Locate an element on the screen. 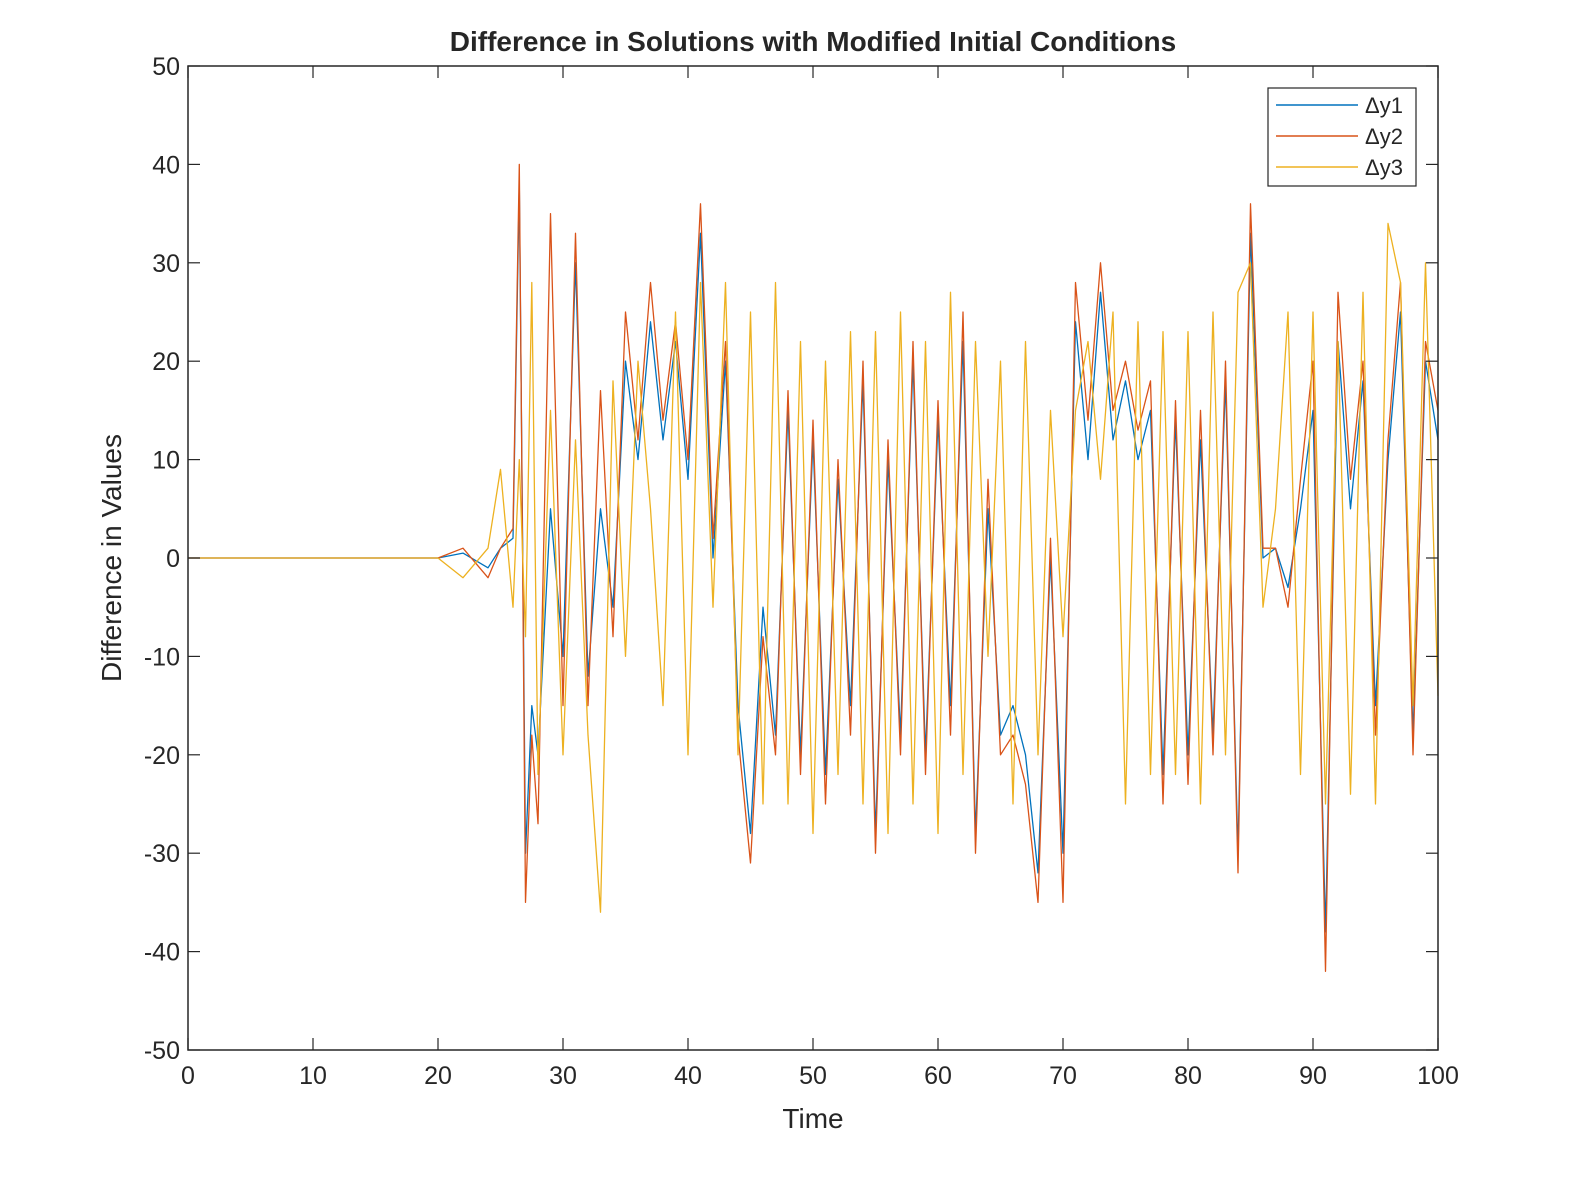 This screenshot has width=1570, height=1187. y-tick-label: 20 is located at coordinates (166, 362).